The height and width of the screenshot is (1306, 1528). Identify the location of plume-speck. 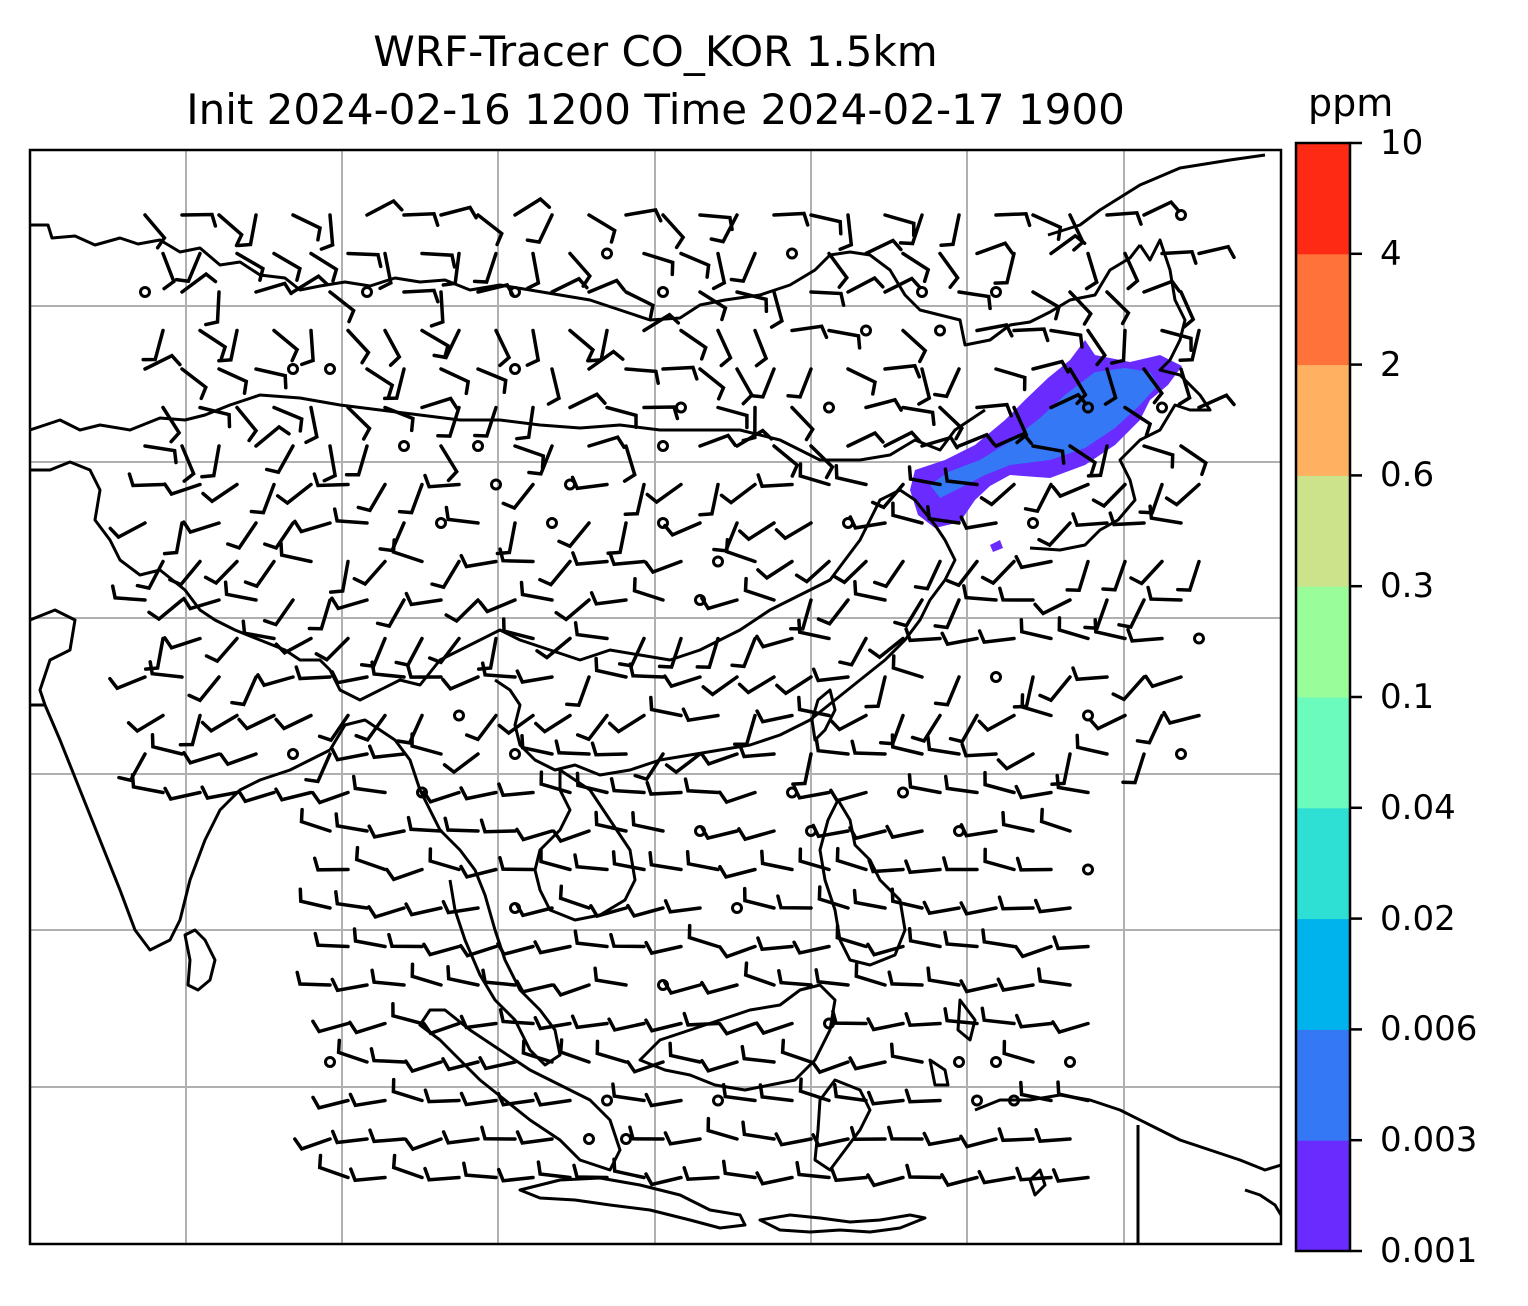
(996, 546).